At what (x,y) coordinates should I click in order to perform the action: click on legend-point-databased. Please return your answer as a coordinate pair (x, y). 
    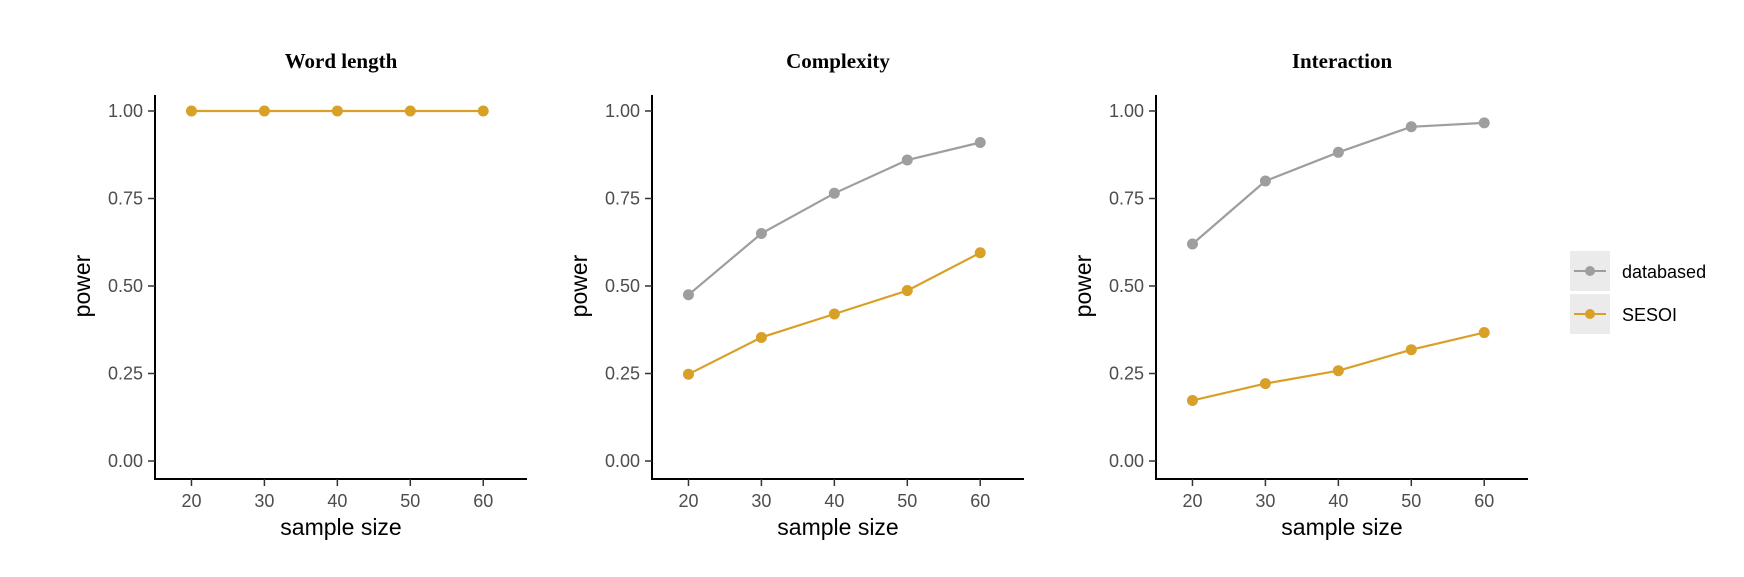
    Looking at the image, I should click on (1590, 271).